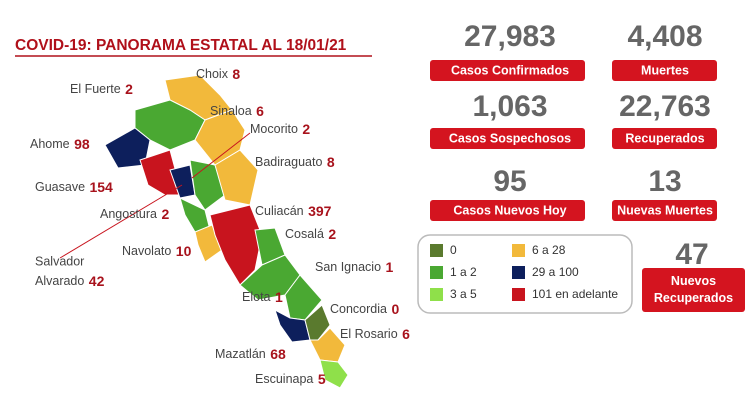 Image resolution: width=750 pixels, height=413 pixels. What do you see at coordinates (288, 162) in the screenshot?
I see `municipality-name: Badiraguato` at bounding box center [288, 162].